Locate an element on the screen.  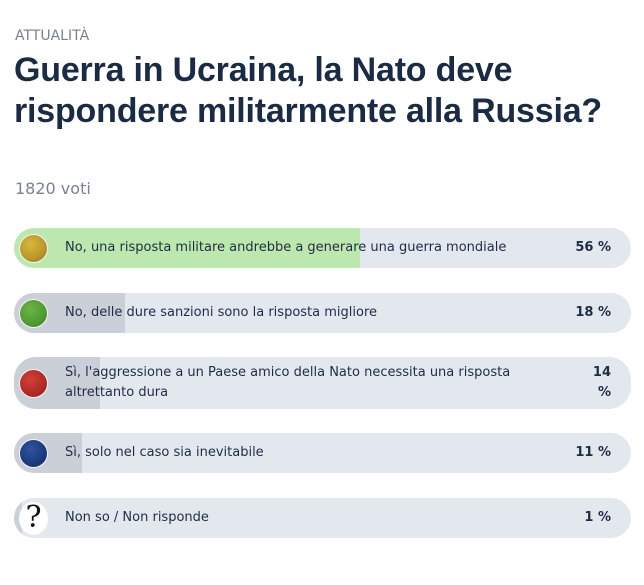
option-percent: 1 % is located at coordinates (597, 517).